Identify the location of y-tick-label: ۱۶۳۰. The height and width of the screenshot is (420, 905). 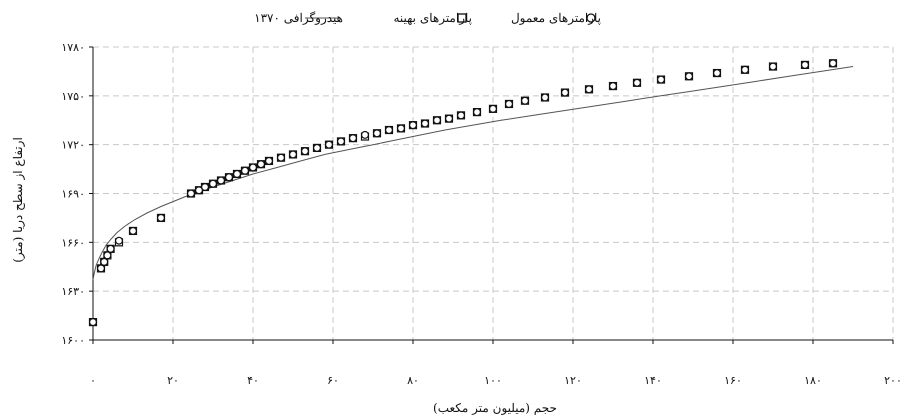
(73, 291).